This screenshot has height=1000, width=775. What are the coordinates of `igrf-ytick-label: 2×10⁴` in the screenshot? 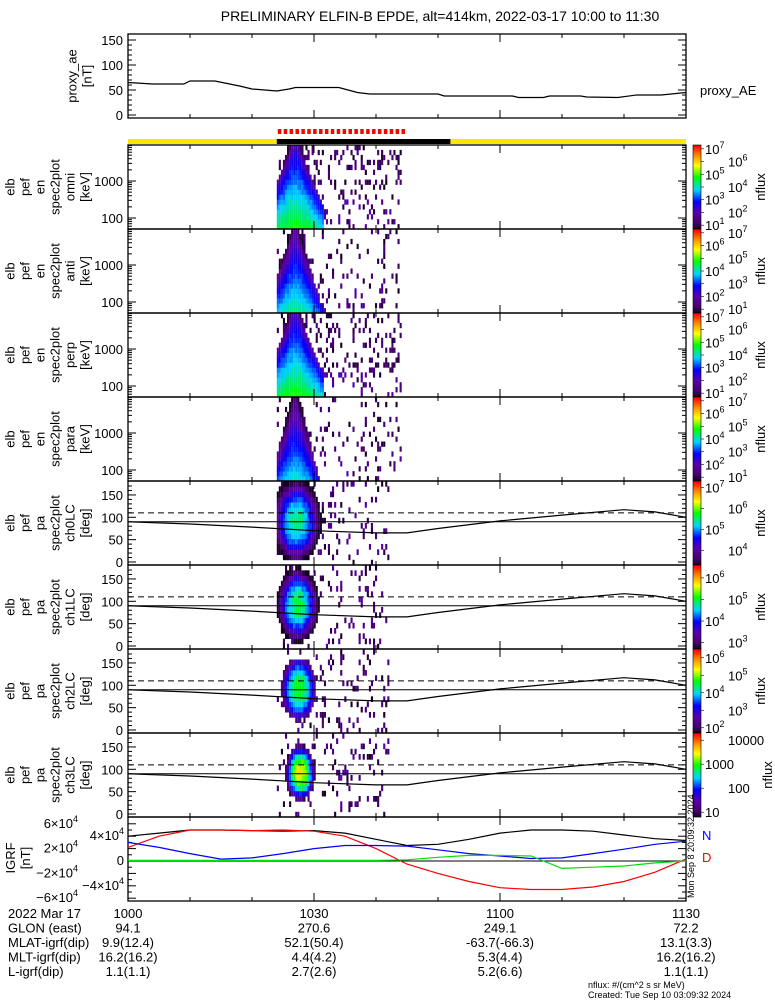 It's located at (61, 847).